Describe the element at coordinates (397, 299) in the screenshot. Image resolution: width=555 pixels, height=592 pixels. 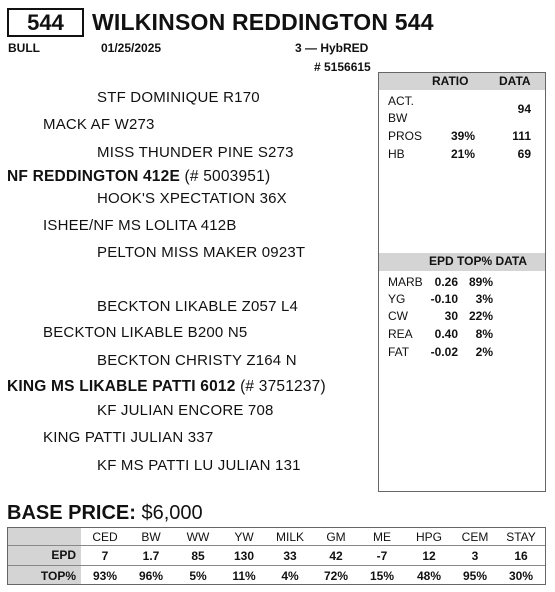
I see `carcass-label: YG` at that location.